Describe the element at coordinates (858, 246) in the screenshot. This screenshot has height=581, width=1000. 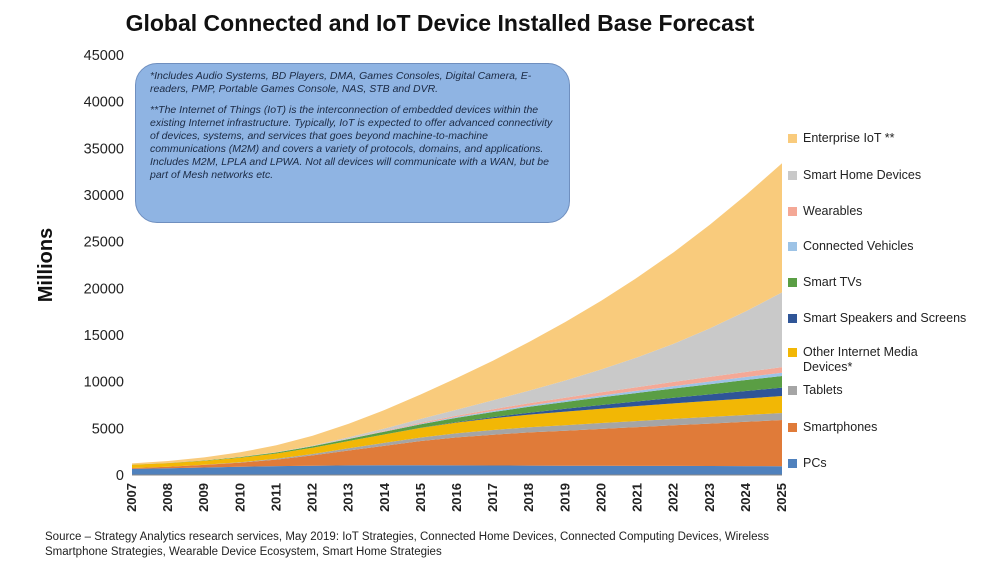
I see `legend-label: Connected Vehicles` at that location.